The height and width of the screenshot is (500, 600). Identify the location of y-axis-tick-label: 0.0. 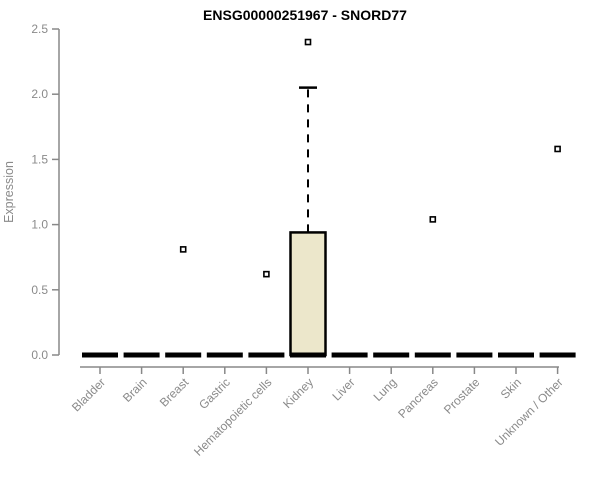
(39, 355).